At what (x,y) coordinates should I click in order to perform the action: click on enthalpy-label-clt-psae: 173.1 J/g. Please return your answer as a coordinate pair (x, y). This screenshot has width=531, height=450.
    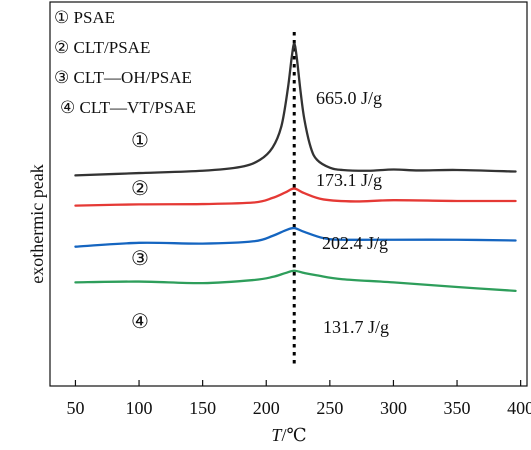
    Looking at the image, I should click on (349, 180).